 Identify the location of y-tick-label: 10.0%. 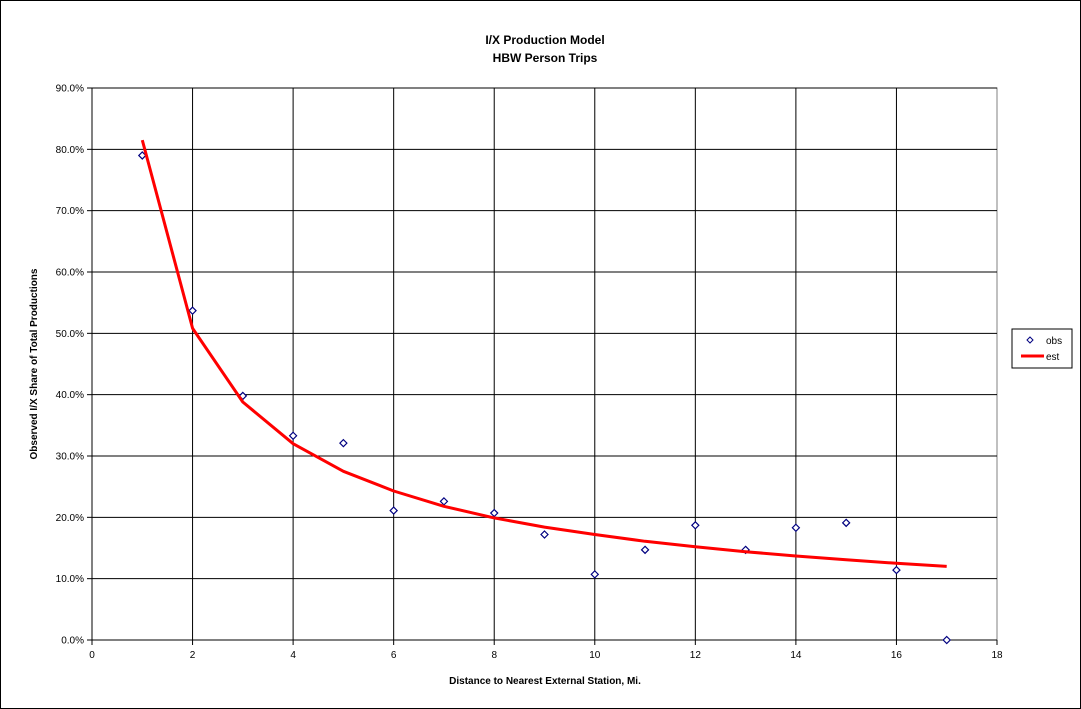
(70, 579).